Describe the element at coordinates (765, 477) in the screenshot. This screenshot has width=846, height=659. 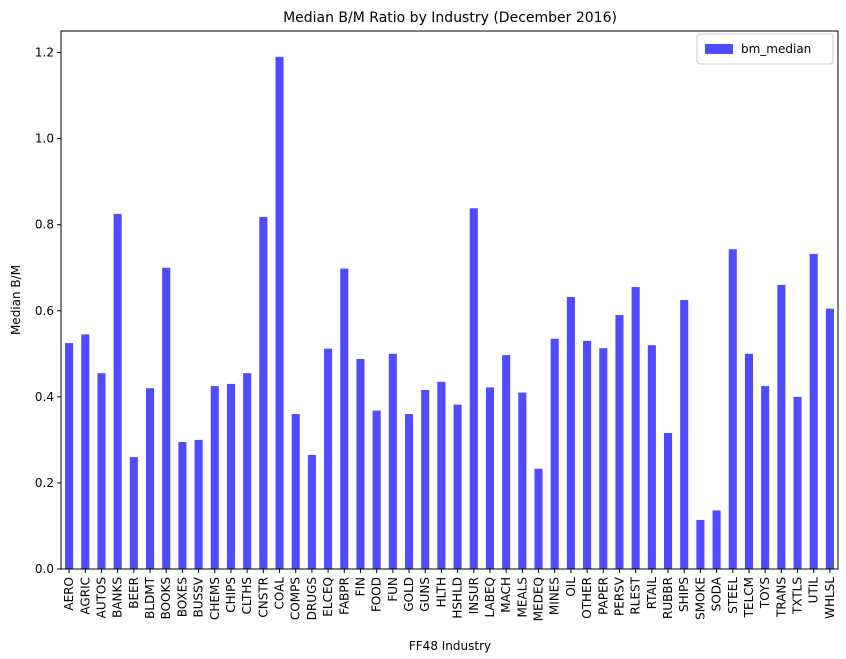
I see `bar-toys` at that location.